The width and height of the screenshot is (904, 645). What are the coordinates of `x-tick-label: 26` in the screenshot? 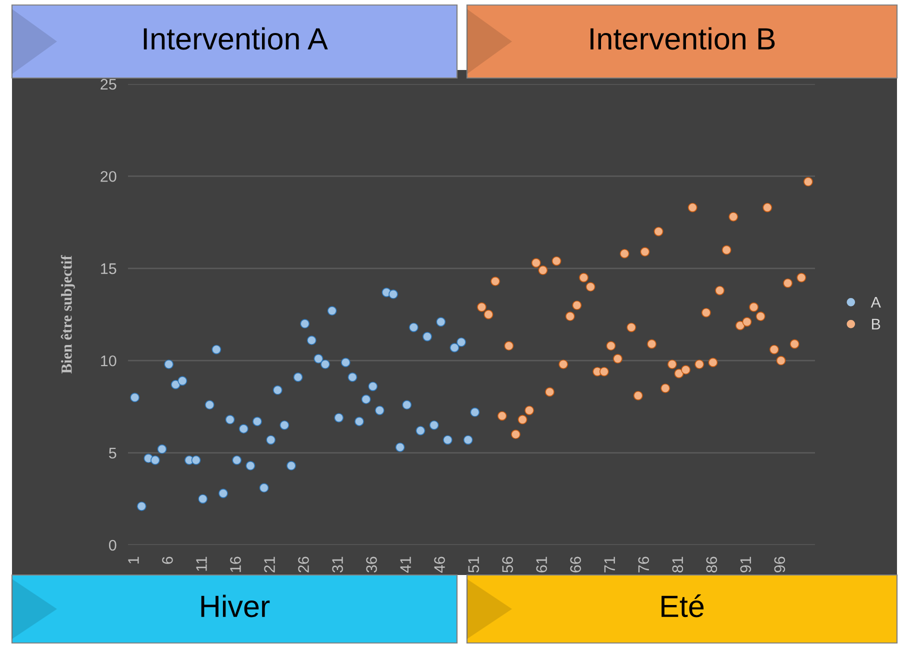 It's located at (303, 564).